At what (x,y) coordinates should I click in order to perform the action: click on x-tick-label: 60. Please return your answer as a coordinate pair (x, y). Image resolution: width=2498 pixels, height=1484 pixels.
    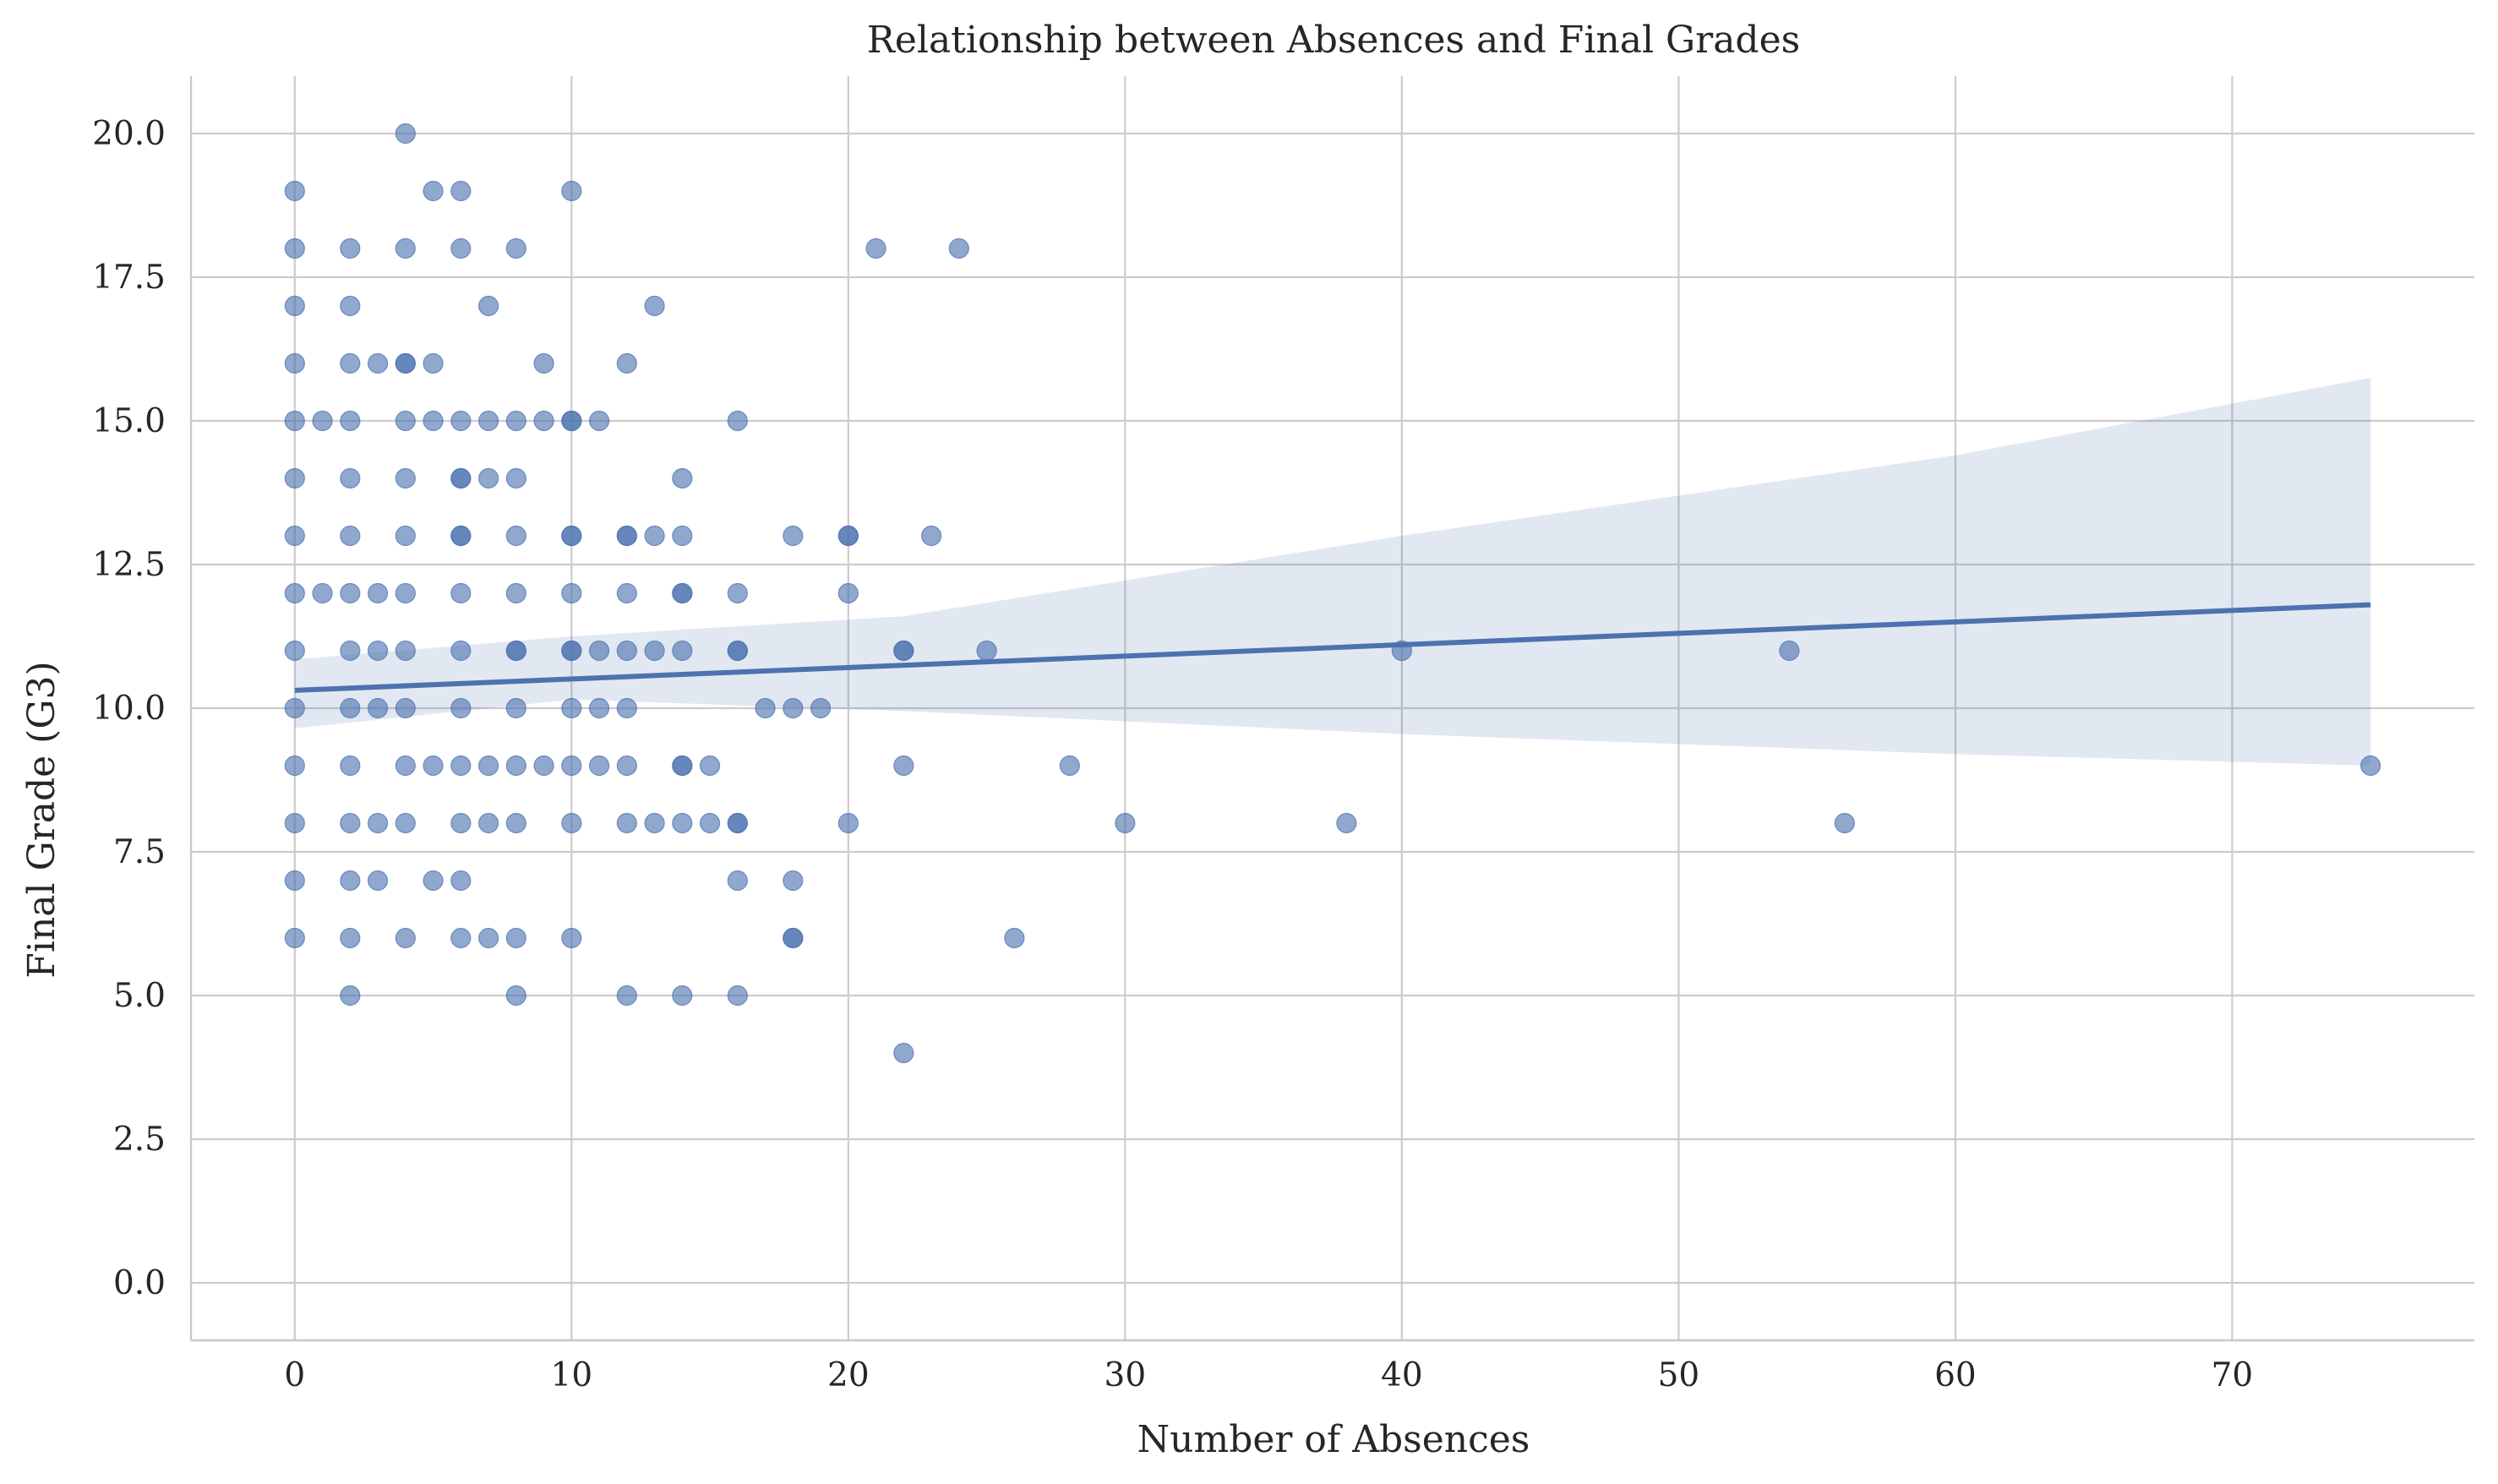
    Looking at the image, I should click on (1955, 1375).